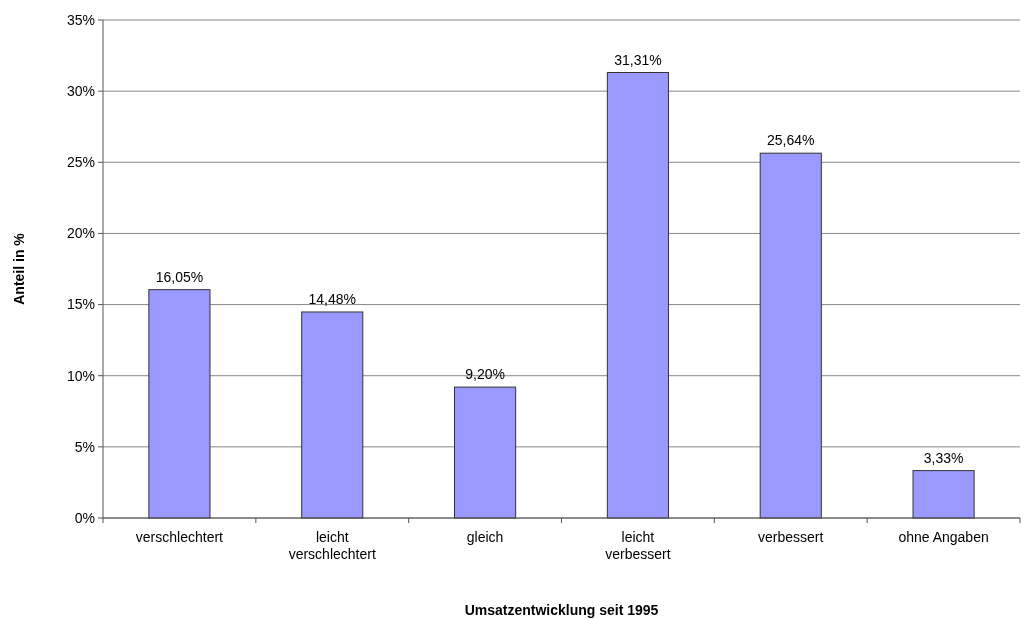 This screenshot has height=619, width=1024. I want to click on y-tick-label: 10%, so click(80, 375).